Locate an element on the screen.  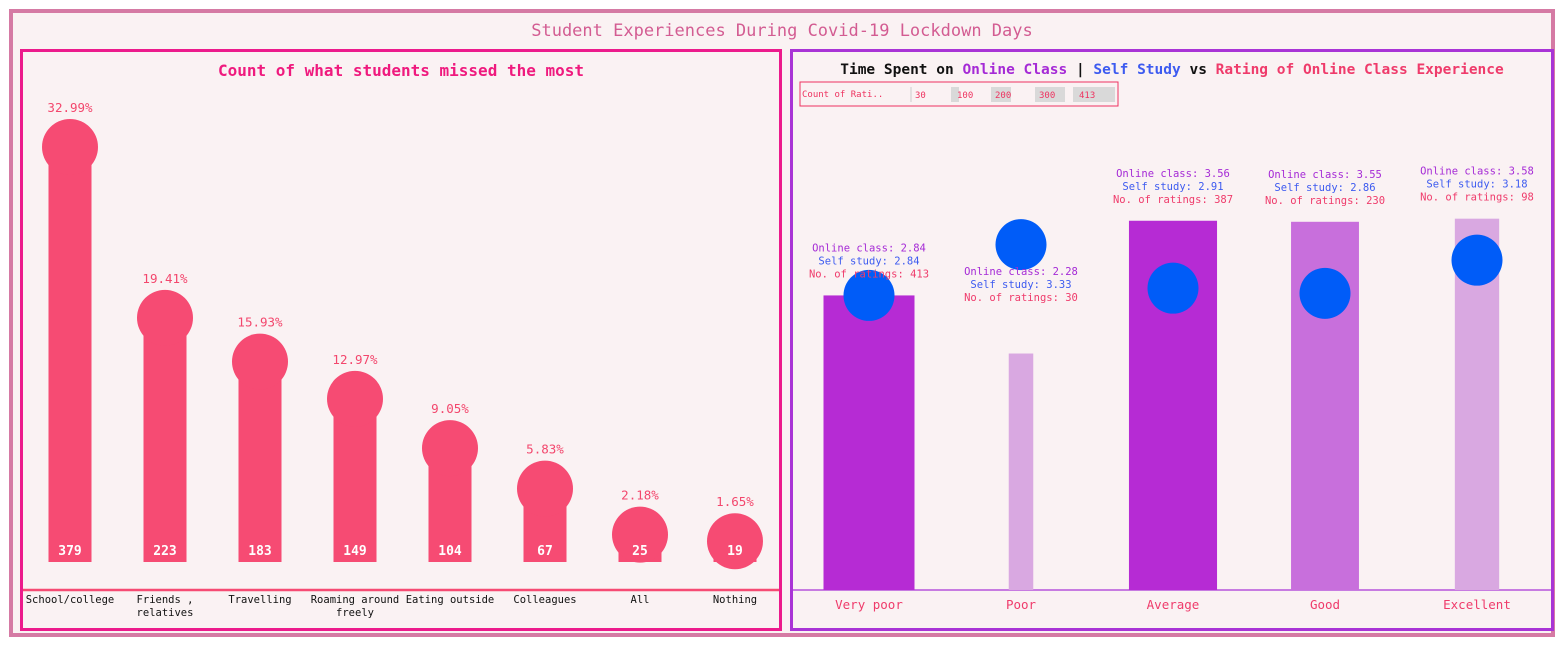
rating-category-label: Average is located at coordinates (1173, 604).